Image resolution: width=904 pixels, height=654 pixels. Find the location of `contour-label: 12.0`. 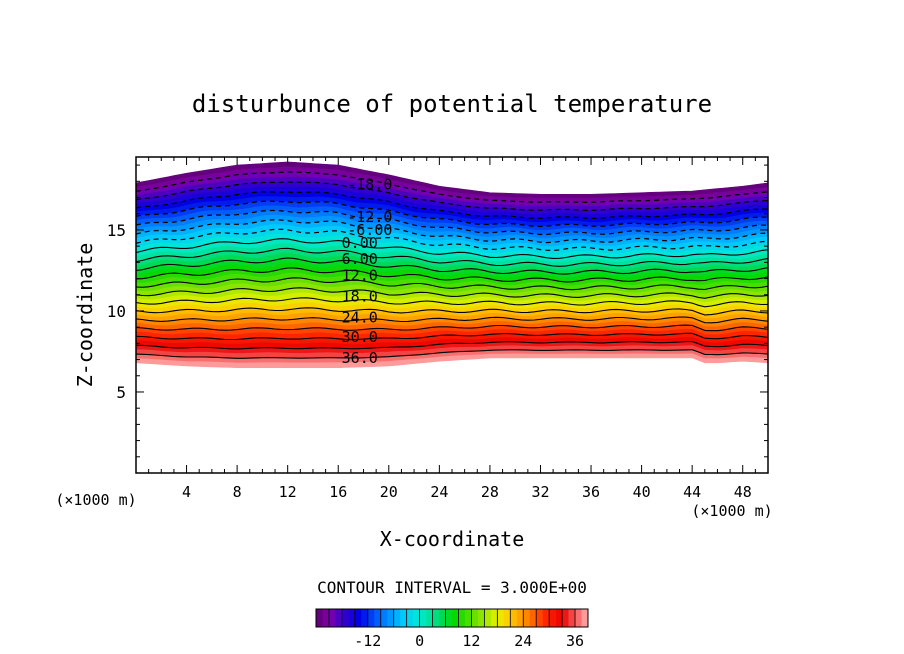

contour-label: 12.0 is located at coordinates (360, 275).